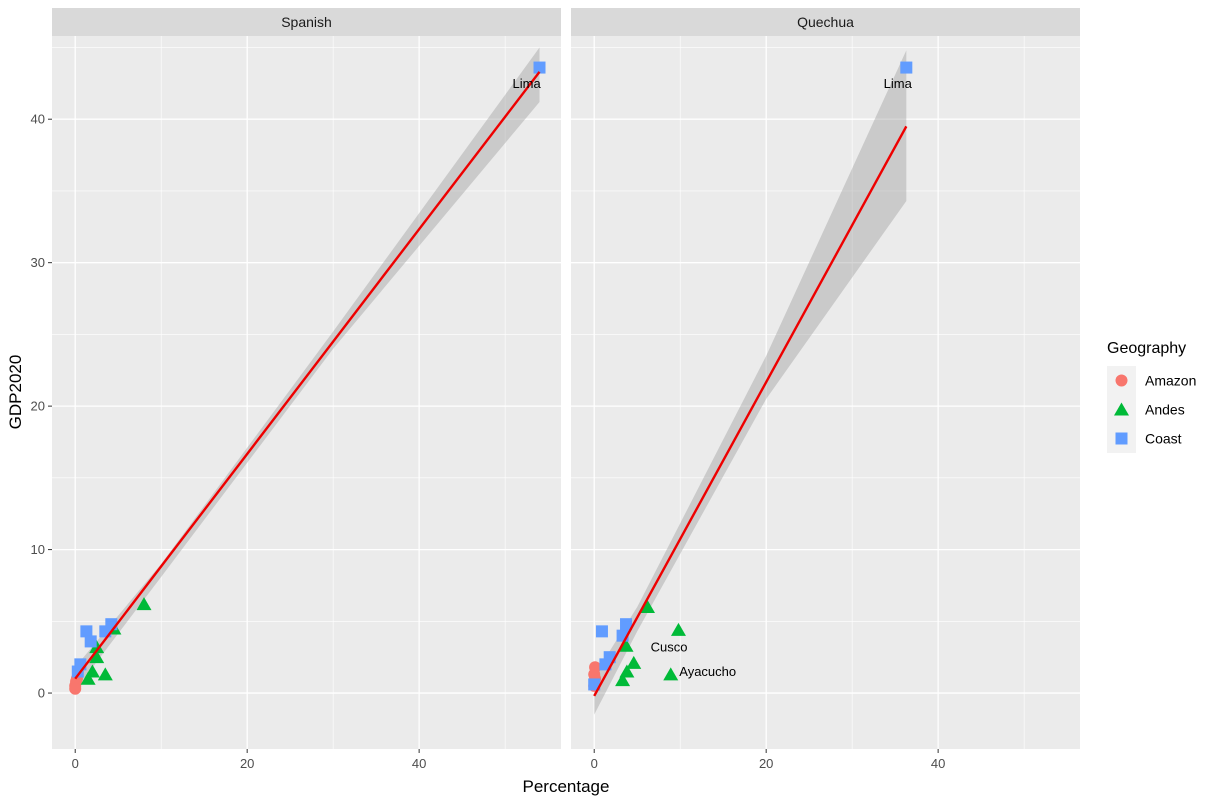 The height and width of the screenshot is (805, 1210). What do you see at coordinates (1146, 348) in the screenshot?
I see `legend-title: Geography` at bounding box center [1146, 348].